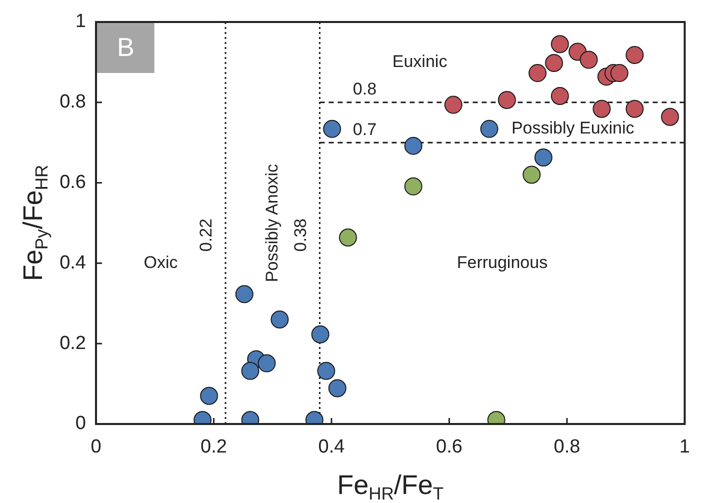 The height and width of the screenshot is (503, 702). What do you see at coordinates (213, 447) in the screenshot?
I see `x-tick-label: 0.2` at bounding box center [213, 447].